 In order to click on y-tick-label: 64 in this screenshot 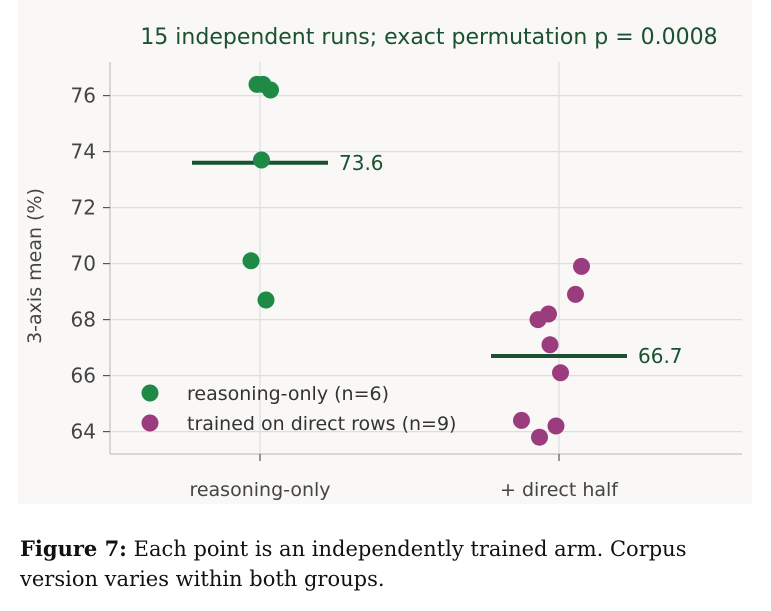, I will do `click(83, 432)`.